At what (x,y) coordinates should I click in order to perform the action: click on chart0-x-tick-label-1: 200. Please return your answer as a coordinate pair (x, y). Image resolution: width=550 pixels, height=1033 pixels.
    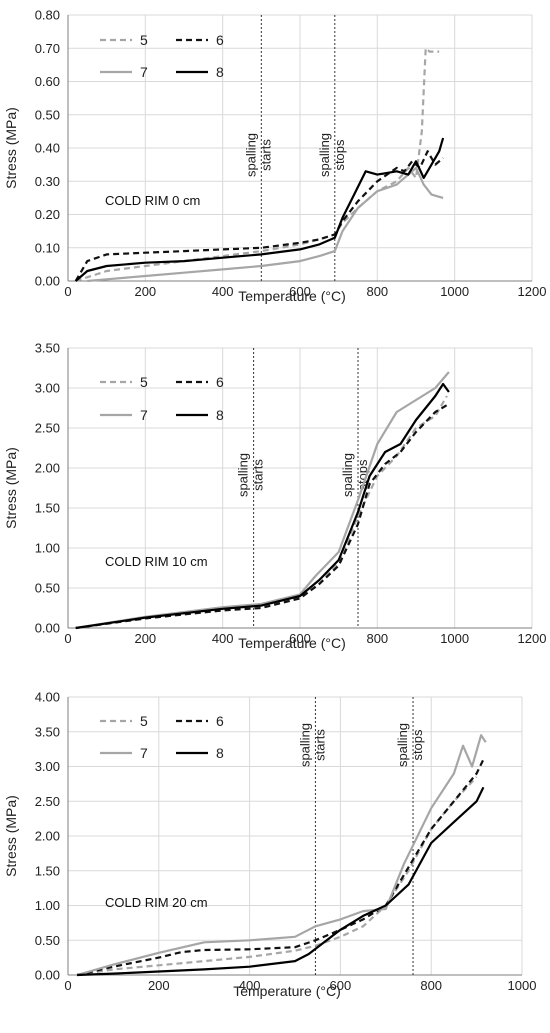
    Looking at the image, I should click on (145, 291).